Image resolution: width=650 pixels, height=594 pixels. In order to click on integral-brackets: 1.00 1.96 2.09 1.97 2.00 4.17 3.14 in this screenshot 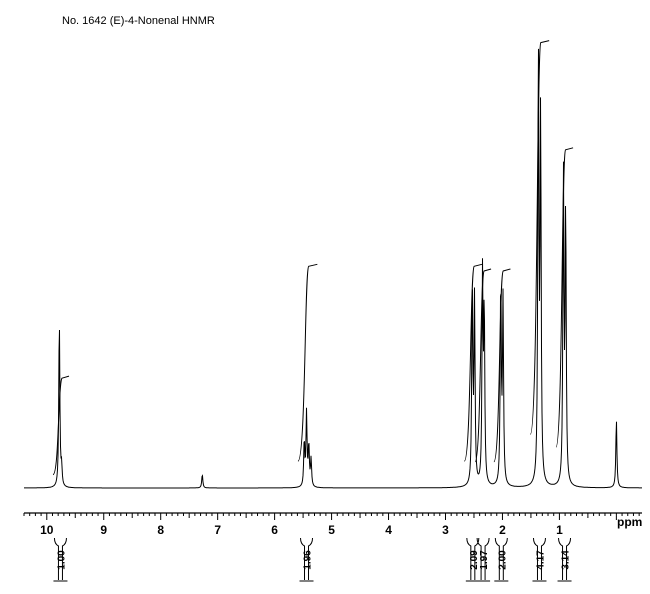, I will do `click(312, 559)`.